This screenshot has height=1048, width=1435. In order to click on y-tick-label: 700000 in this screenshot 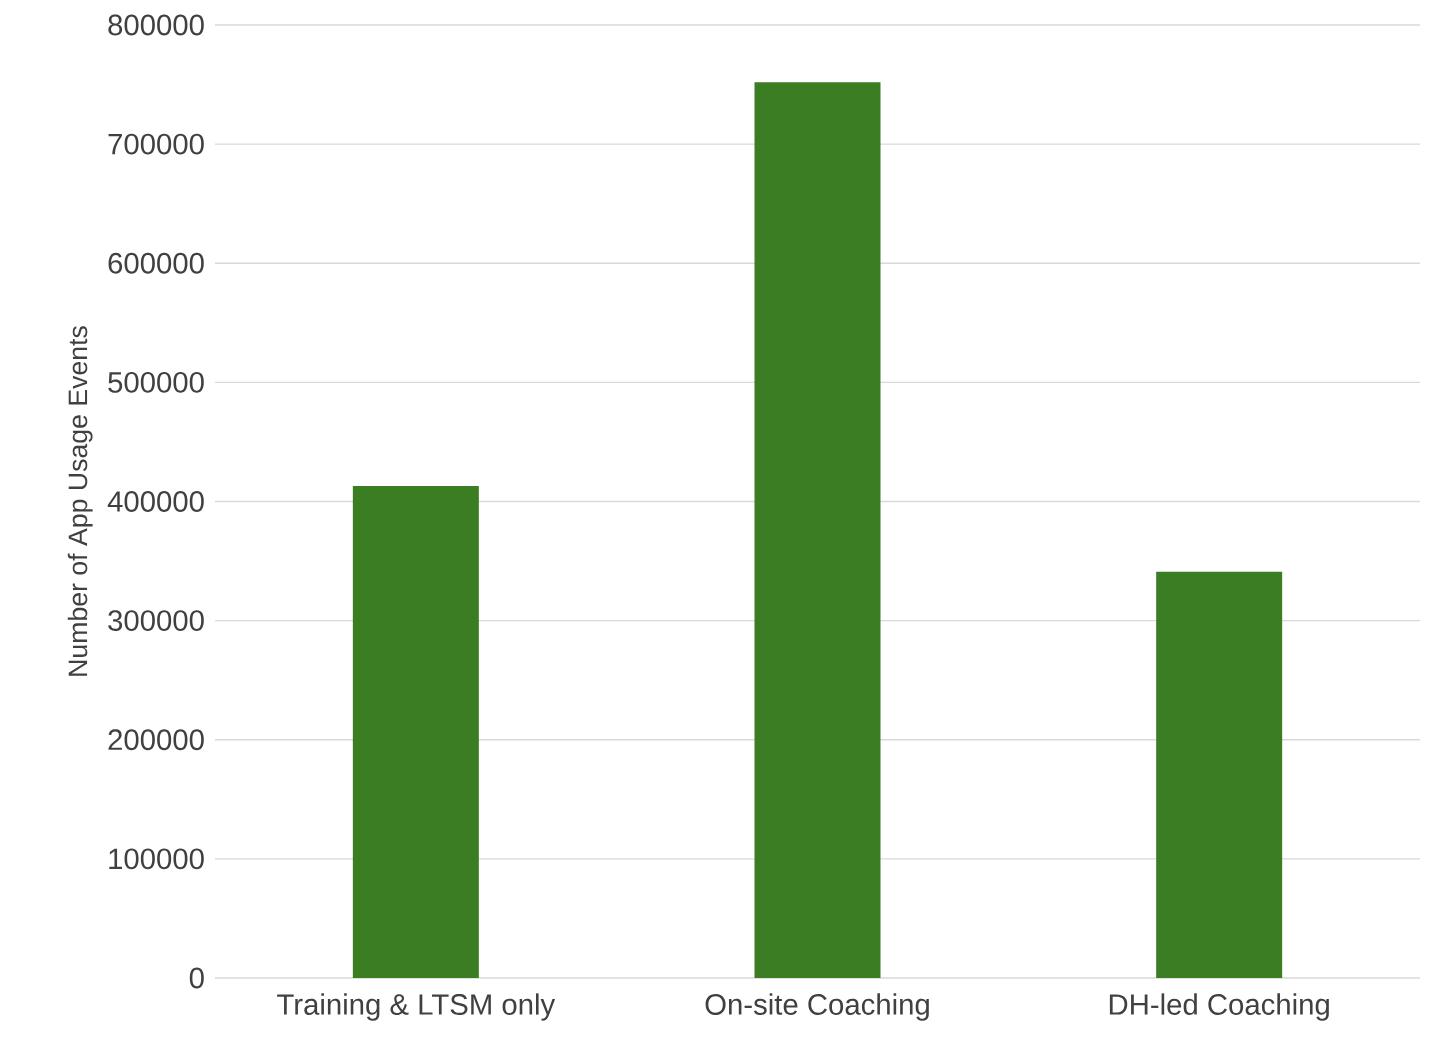, I will do `click(156, 144)`.